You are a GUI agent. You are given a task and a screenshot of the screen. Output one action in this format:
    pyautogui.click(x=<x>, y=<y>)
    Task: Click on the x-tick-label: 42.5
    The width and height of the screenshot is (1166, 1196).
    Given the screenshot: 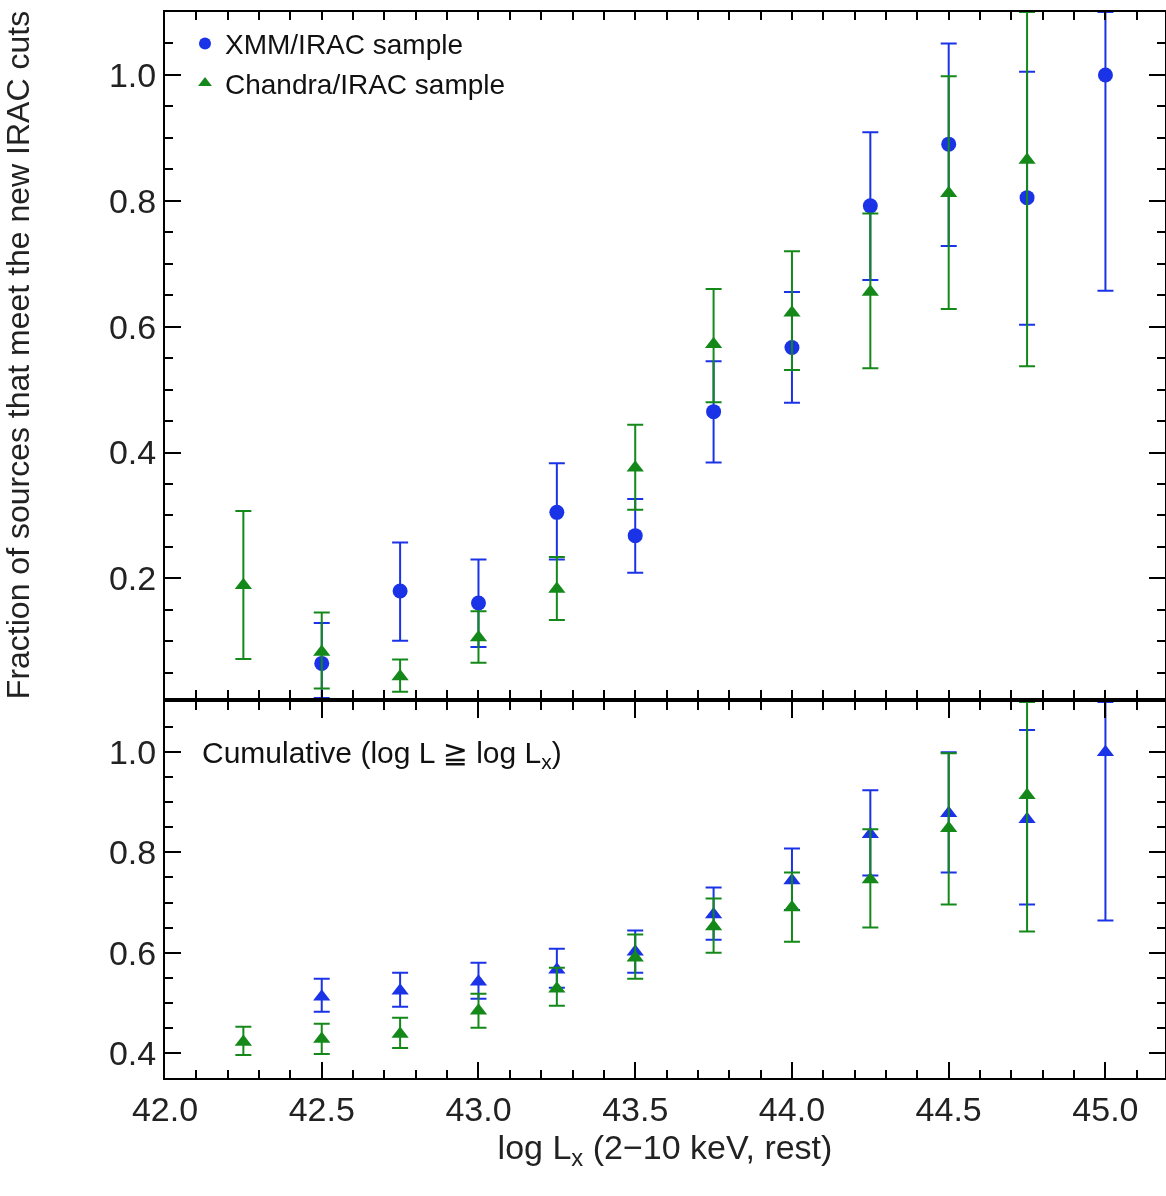 What is the action you would take?
    pyautogui.click(x=321, y=1108)
    